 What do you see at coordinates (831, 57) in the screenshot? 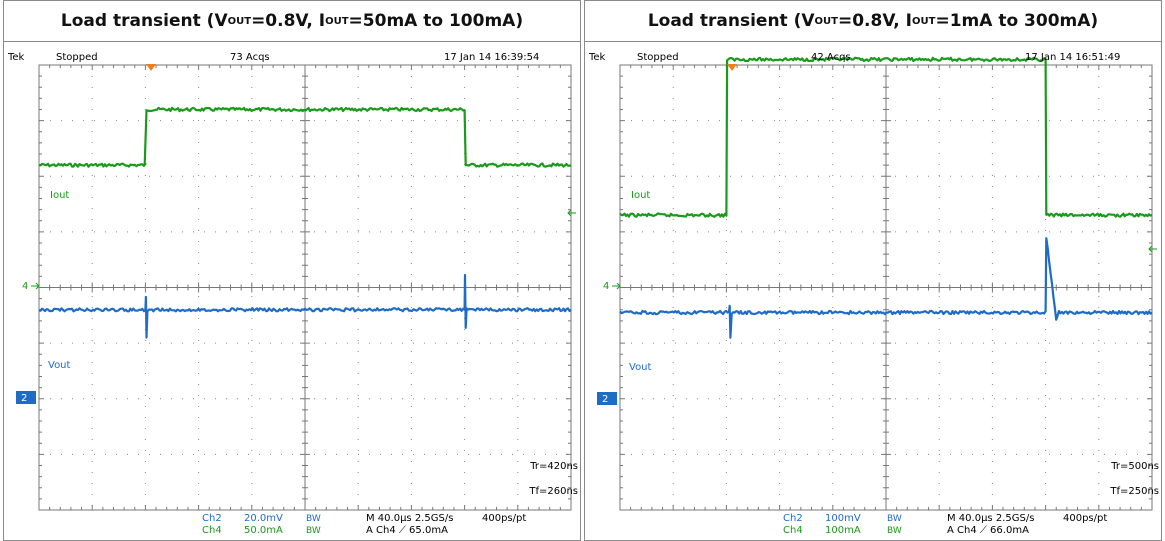
I see `acq-count: 42 Acqs` at bounding box center [831, 57].